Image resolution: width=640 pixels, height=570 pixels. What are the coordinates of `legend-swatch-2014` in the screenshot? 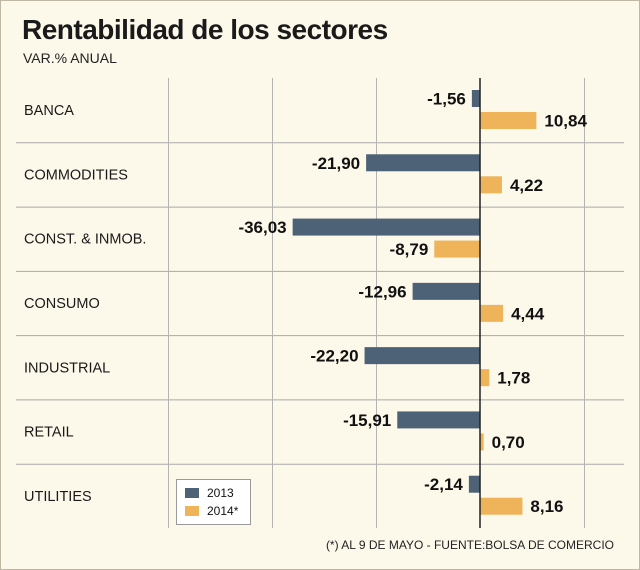 It's located at (192, 511).